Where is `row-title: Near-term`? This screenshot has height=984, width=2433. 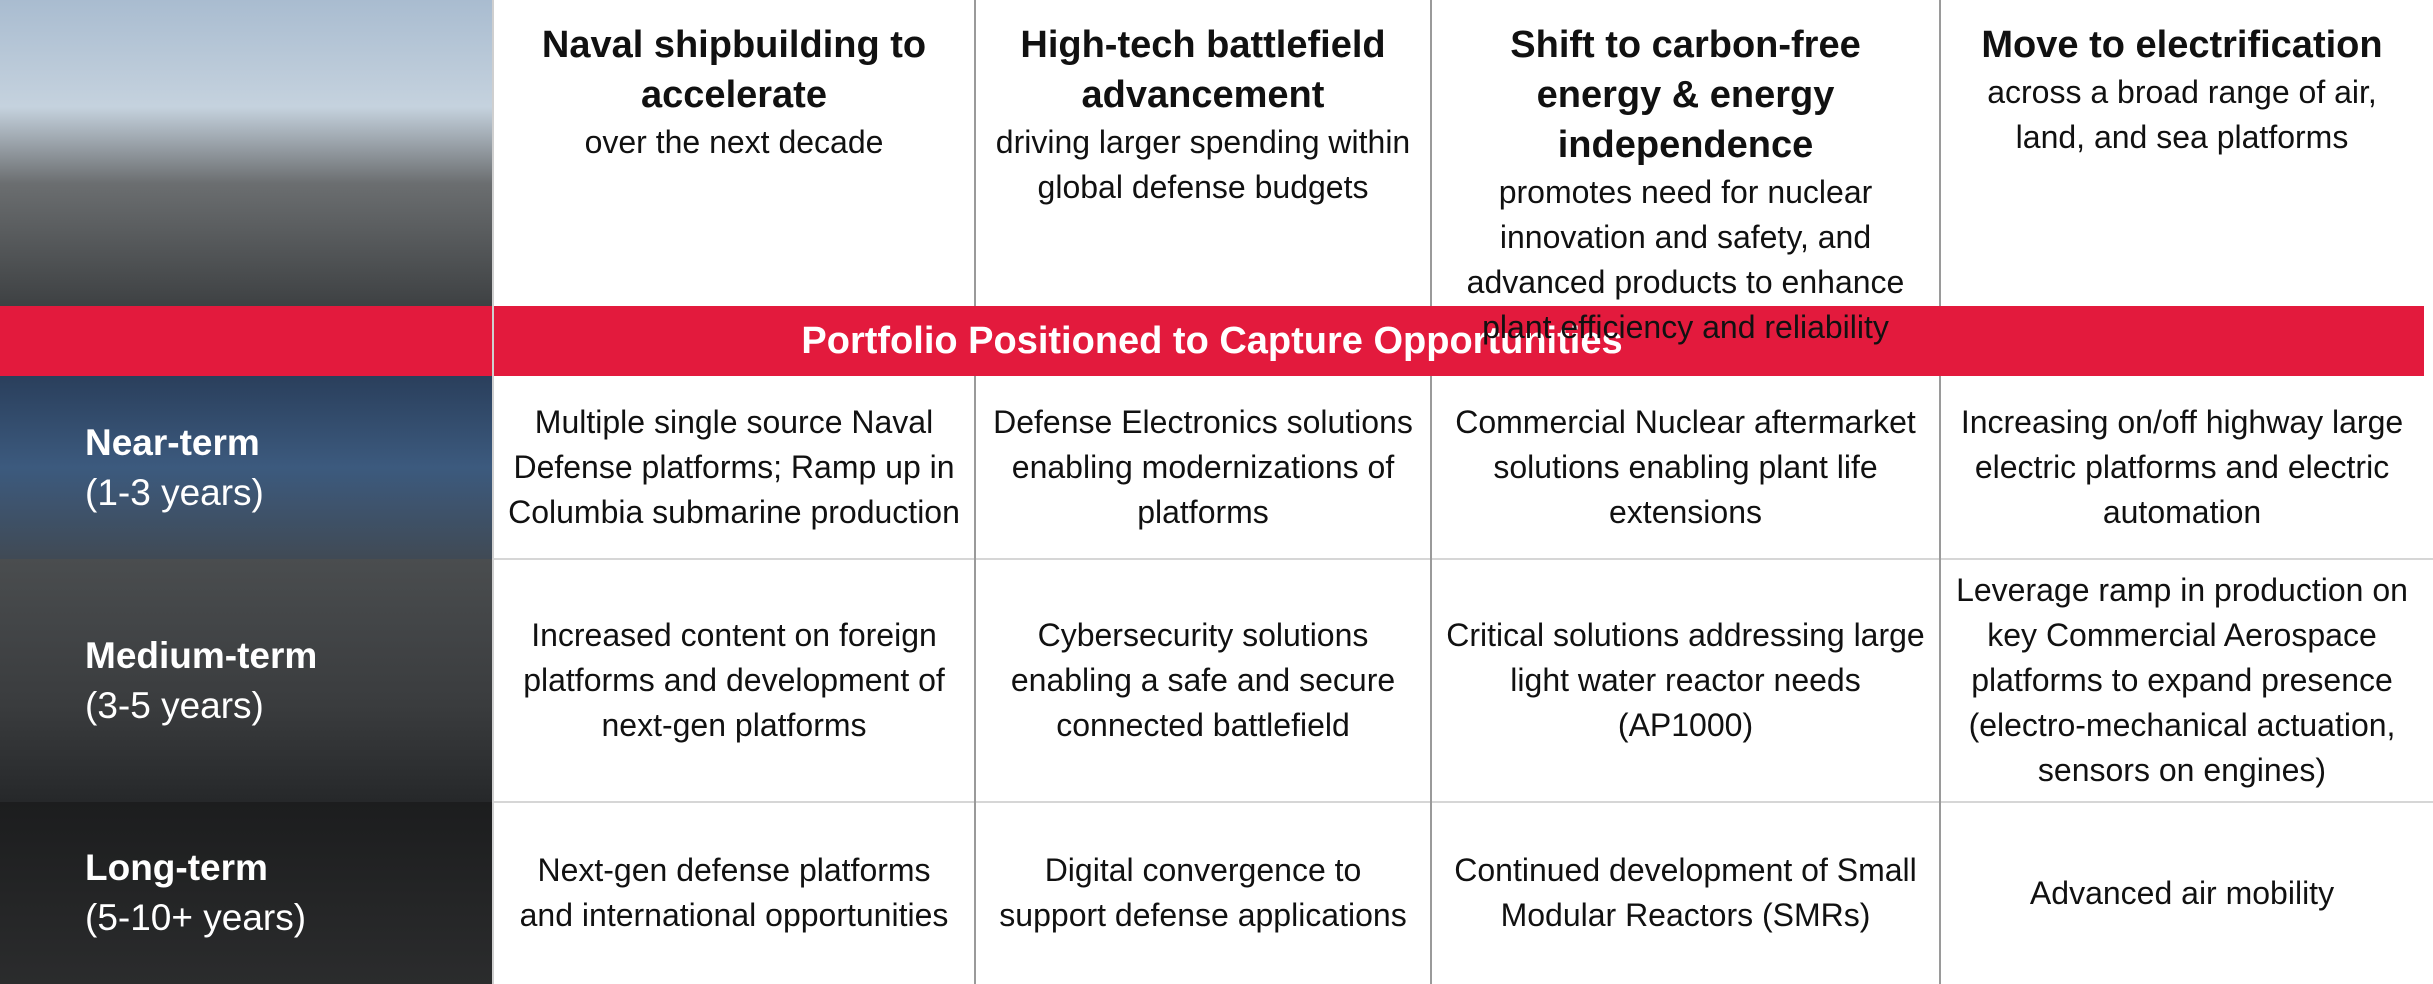 row-title: Near-term is located at coordinates (172, 442).